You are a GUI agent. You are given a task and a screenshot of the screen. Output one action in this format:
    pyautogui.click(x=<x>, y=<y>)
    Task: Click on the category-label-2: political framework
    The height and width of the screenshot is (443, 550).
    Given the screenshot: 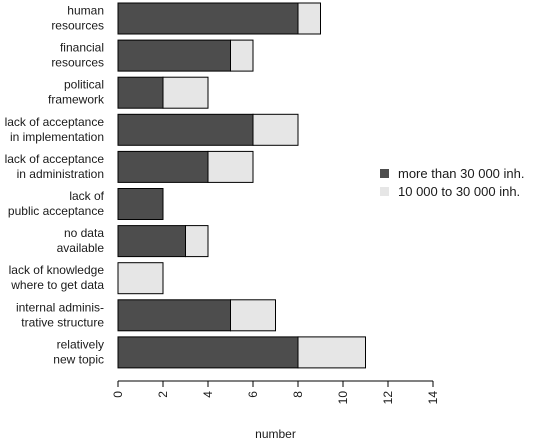 What is the action you would take?
    pyautogui.click(x=76, y=92)
    